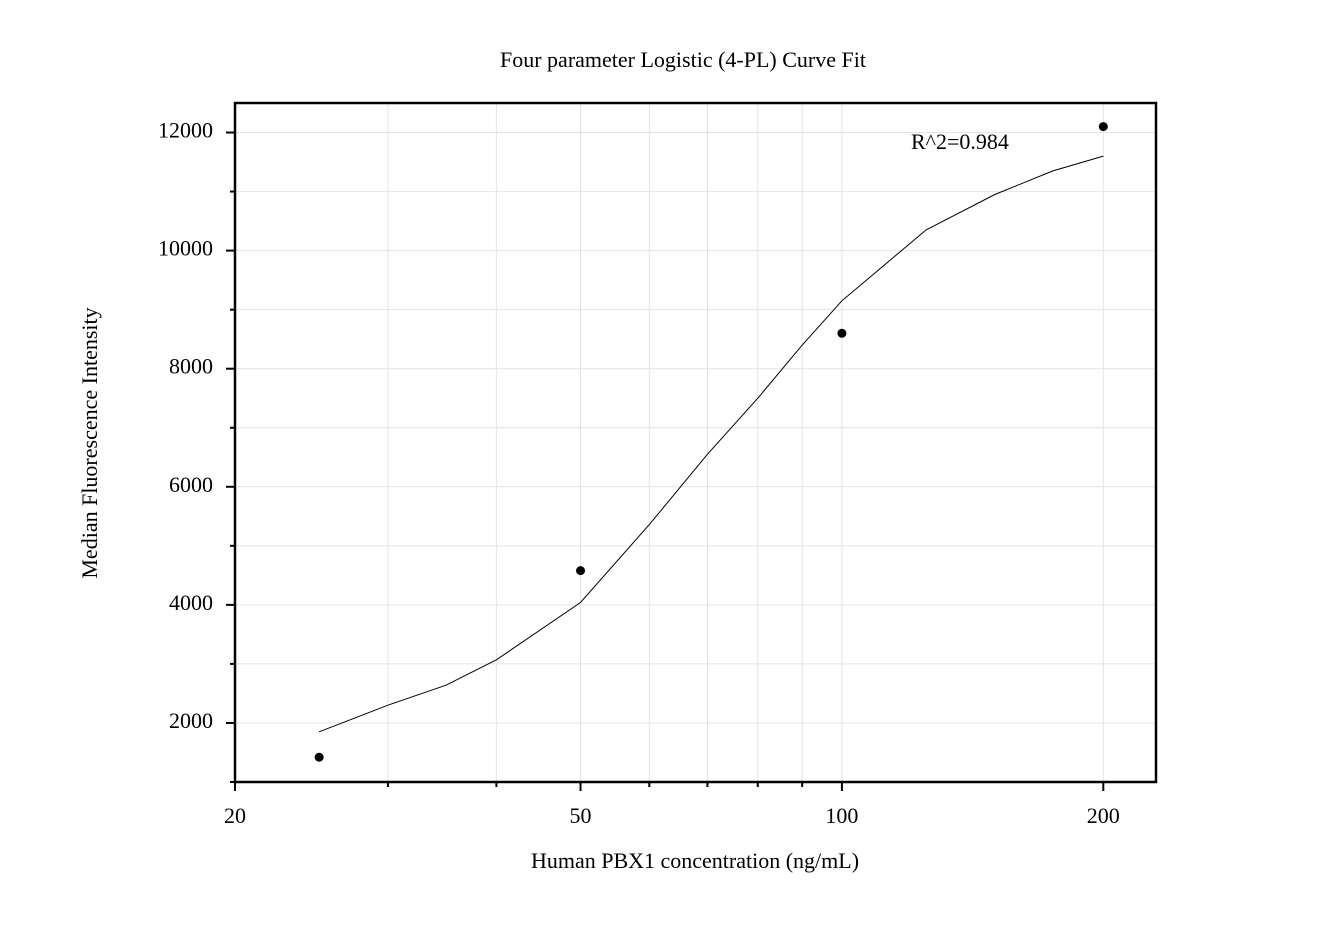  I want to click on y-axis-label: Median Fluorescence Intensity, so click(89, 442).